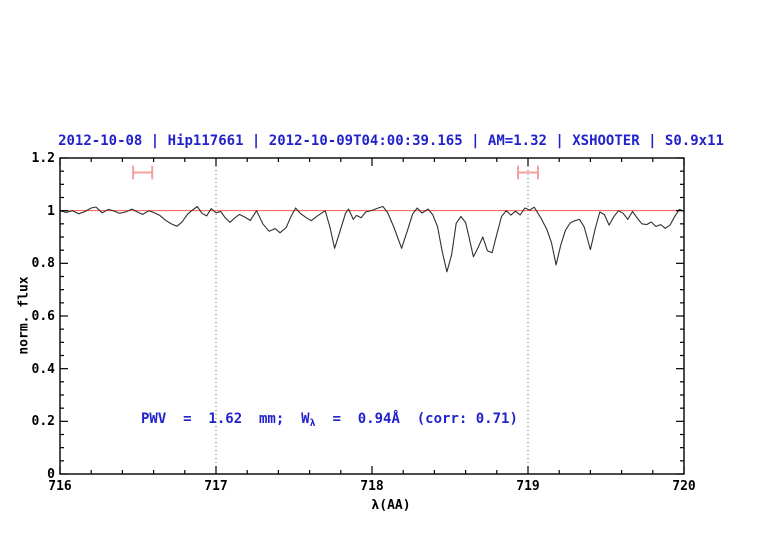 The image size is (782, 542). What do you see at coordinates (372, 486) in the screenshot?
I see `x-tick-label: 718` at bounding box center [372, 486].